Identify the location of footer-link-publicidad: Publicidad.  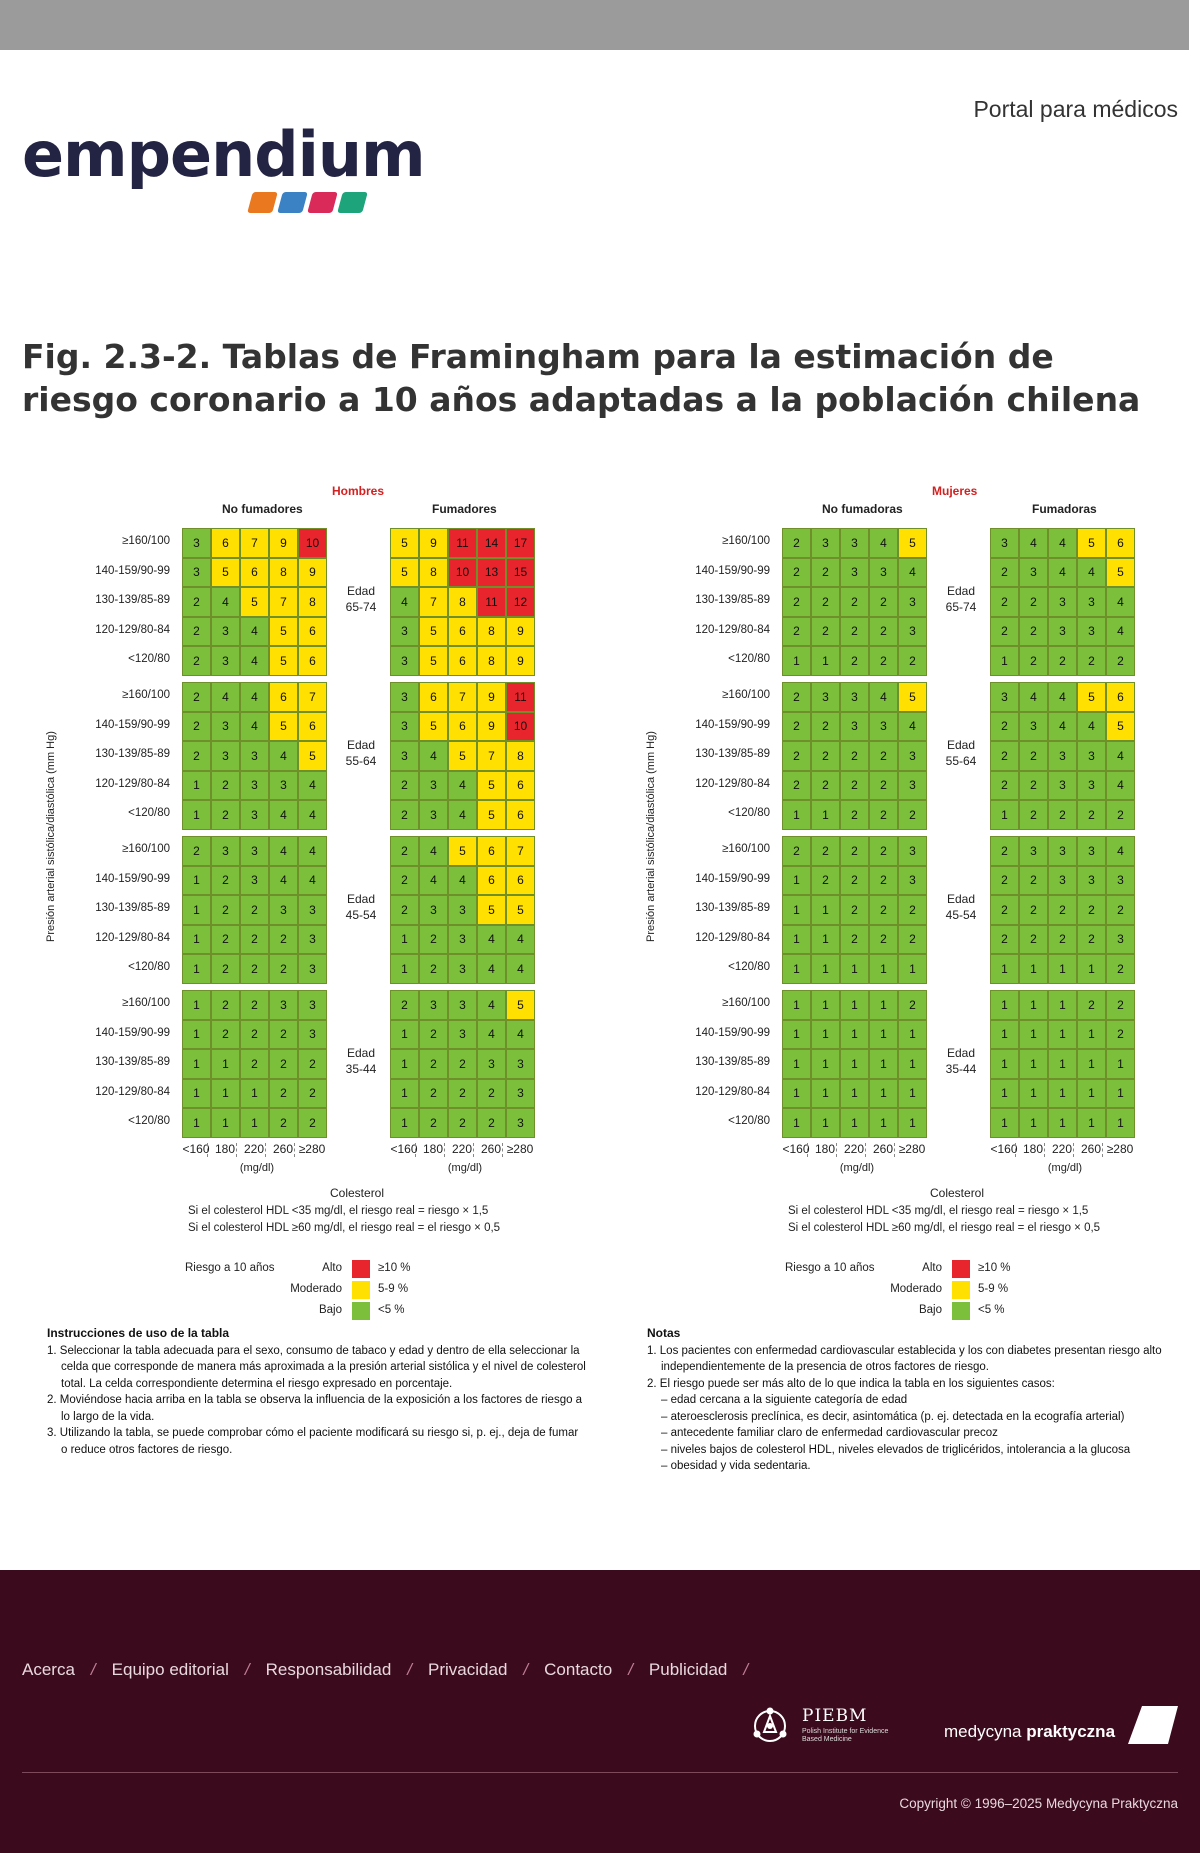
(688, 1669).